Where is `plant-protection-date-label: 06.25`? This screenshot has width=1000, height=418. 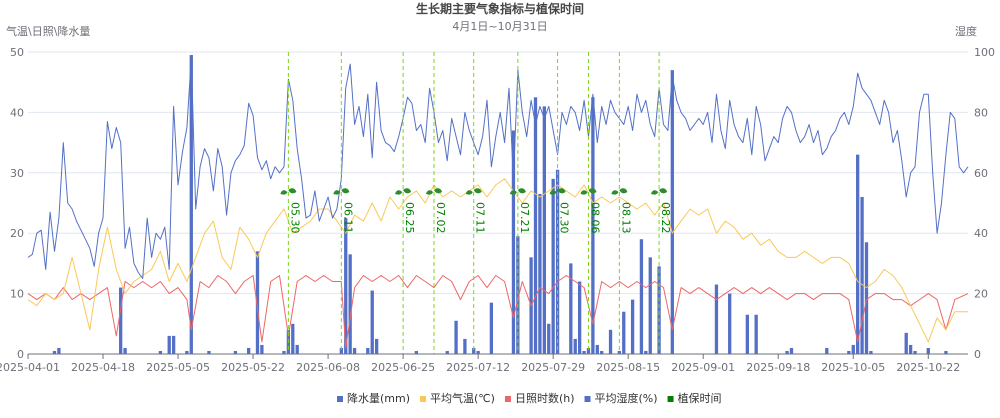 plant-protection-date-label: 06.25 is located at coordinates (409, 218).